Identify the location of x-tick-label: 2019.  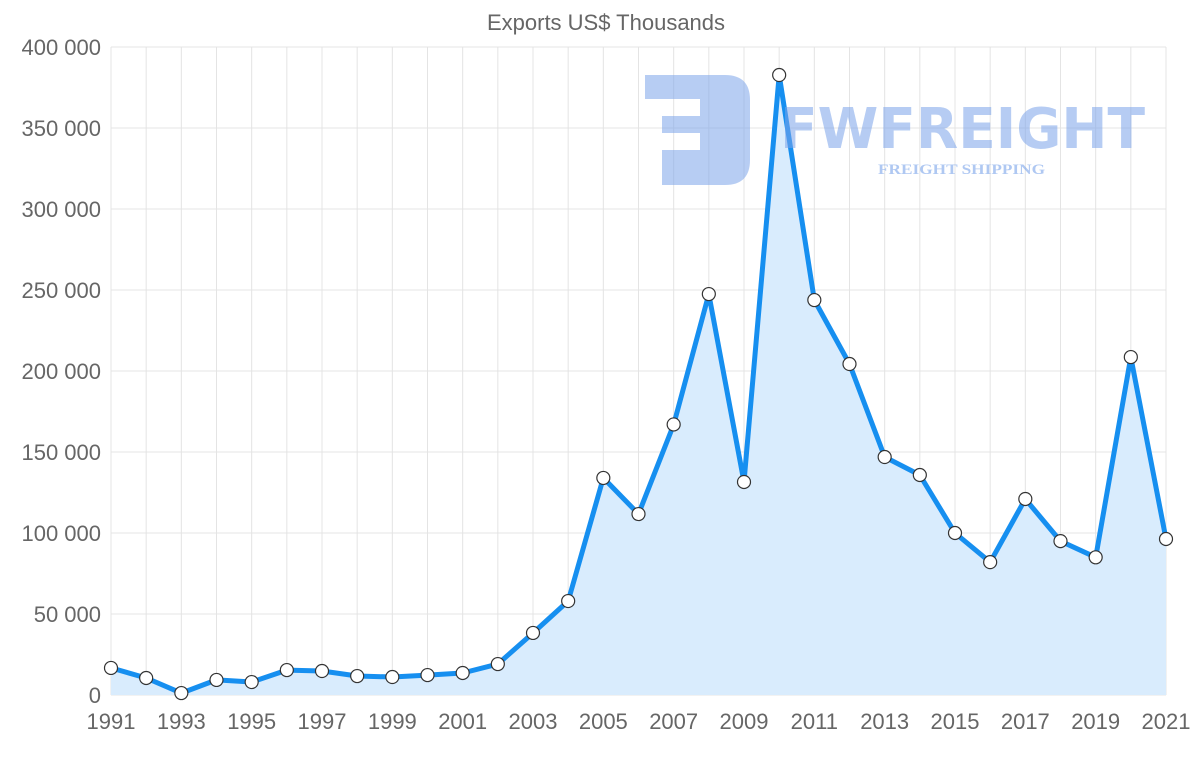
(1095, 721).